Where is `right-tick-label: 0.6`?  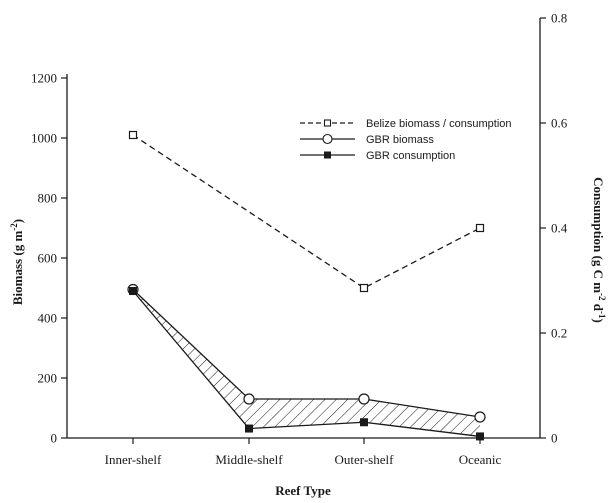
right-tick-label: 0.6 is located at coordinates (559, 123).